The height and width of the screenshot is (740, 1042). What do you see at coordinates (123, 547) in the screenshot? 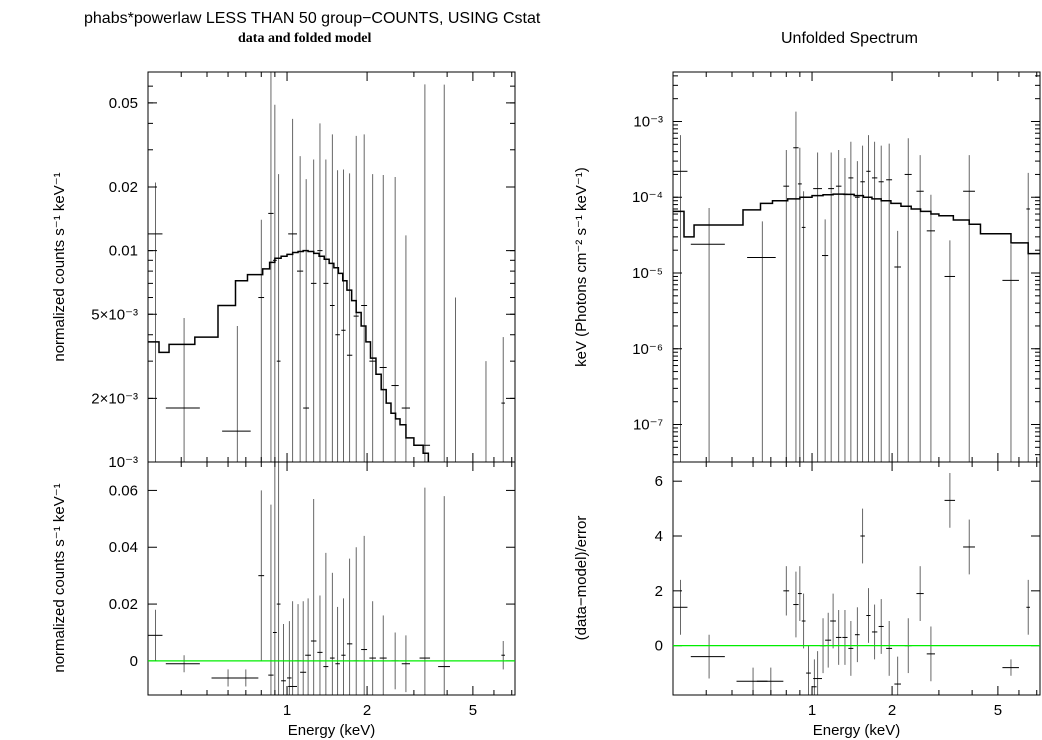
I see `y-tick-label: 0.04` at bounding box center [123, 547].